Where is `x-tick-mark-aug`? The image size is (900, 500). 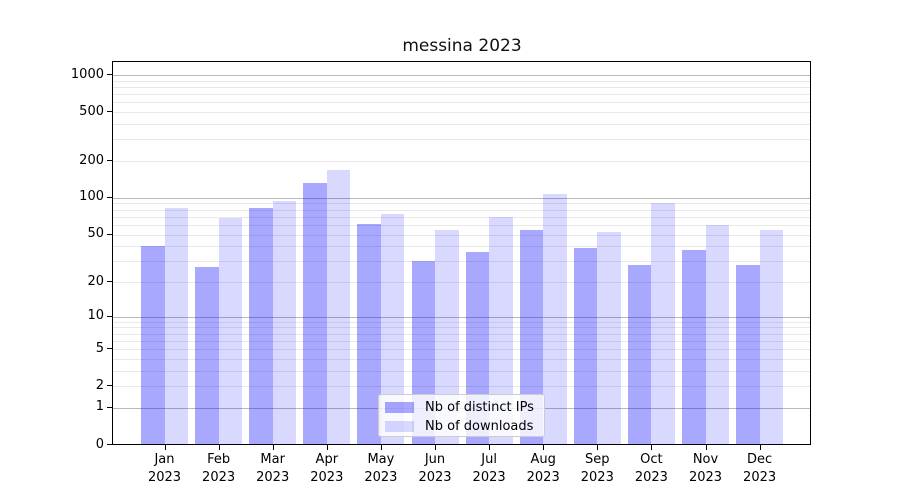 x-tick-mark-aug is located at coordinates (544, 447).